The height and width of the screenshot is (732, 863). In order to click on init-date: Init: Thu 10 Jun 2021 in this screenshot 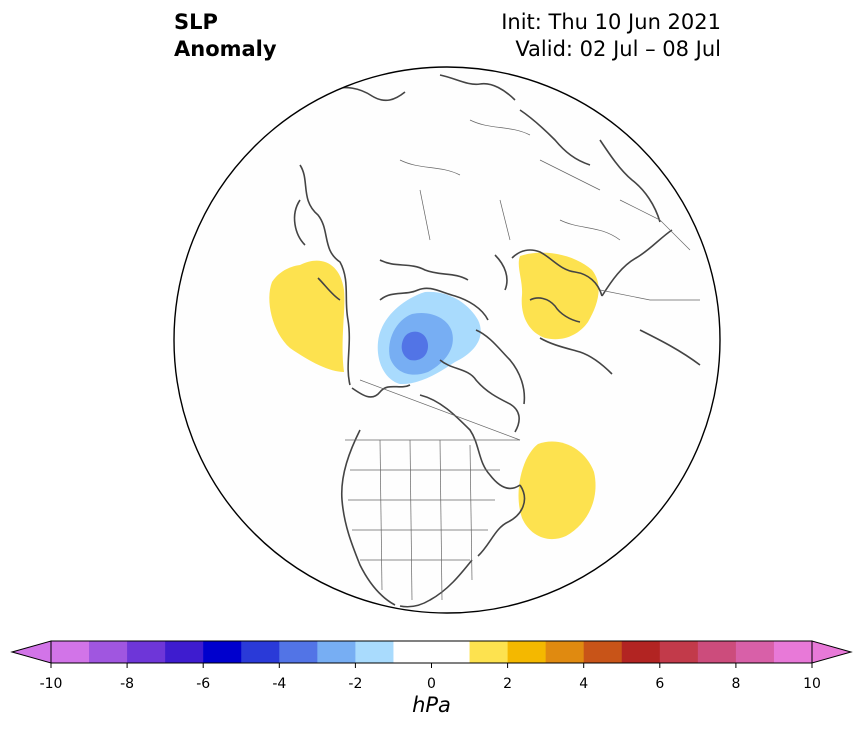, I will do `click(611, 22)`.